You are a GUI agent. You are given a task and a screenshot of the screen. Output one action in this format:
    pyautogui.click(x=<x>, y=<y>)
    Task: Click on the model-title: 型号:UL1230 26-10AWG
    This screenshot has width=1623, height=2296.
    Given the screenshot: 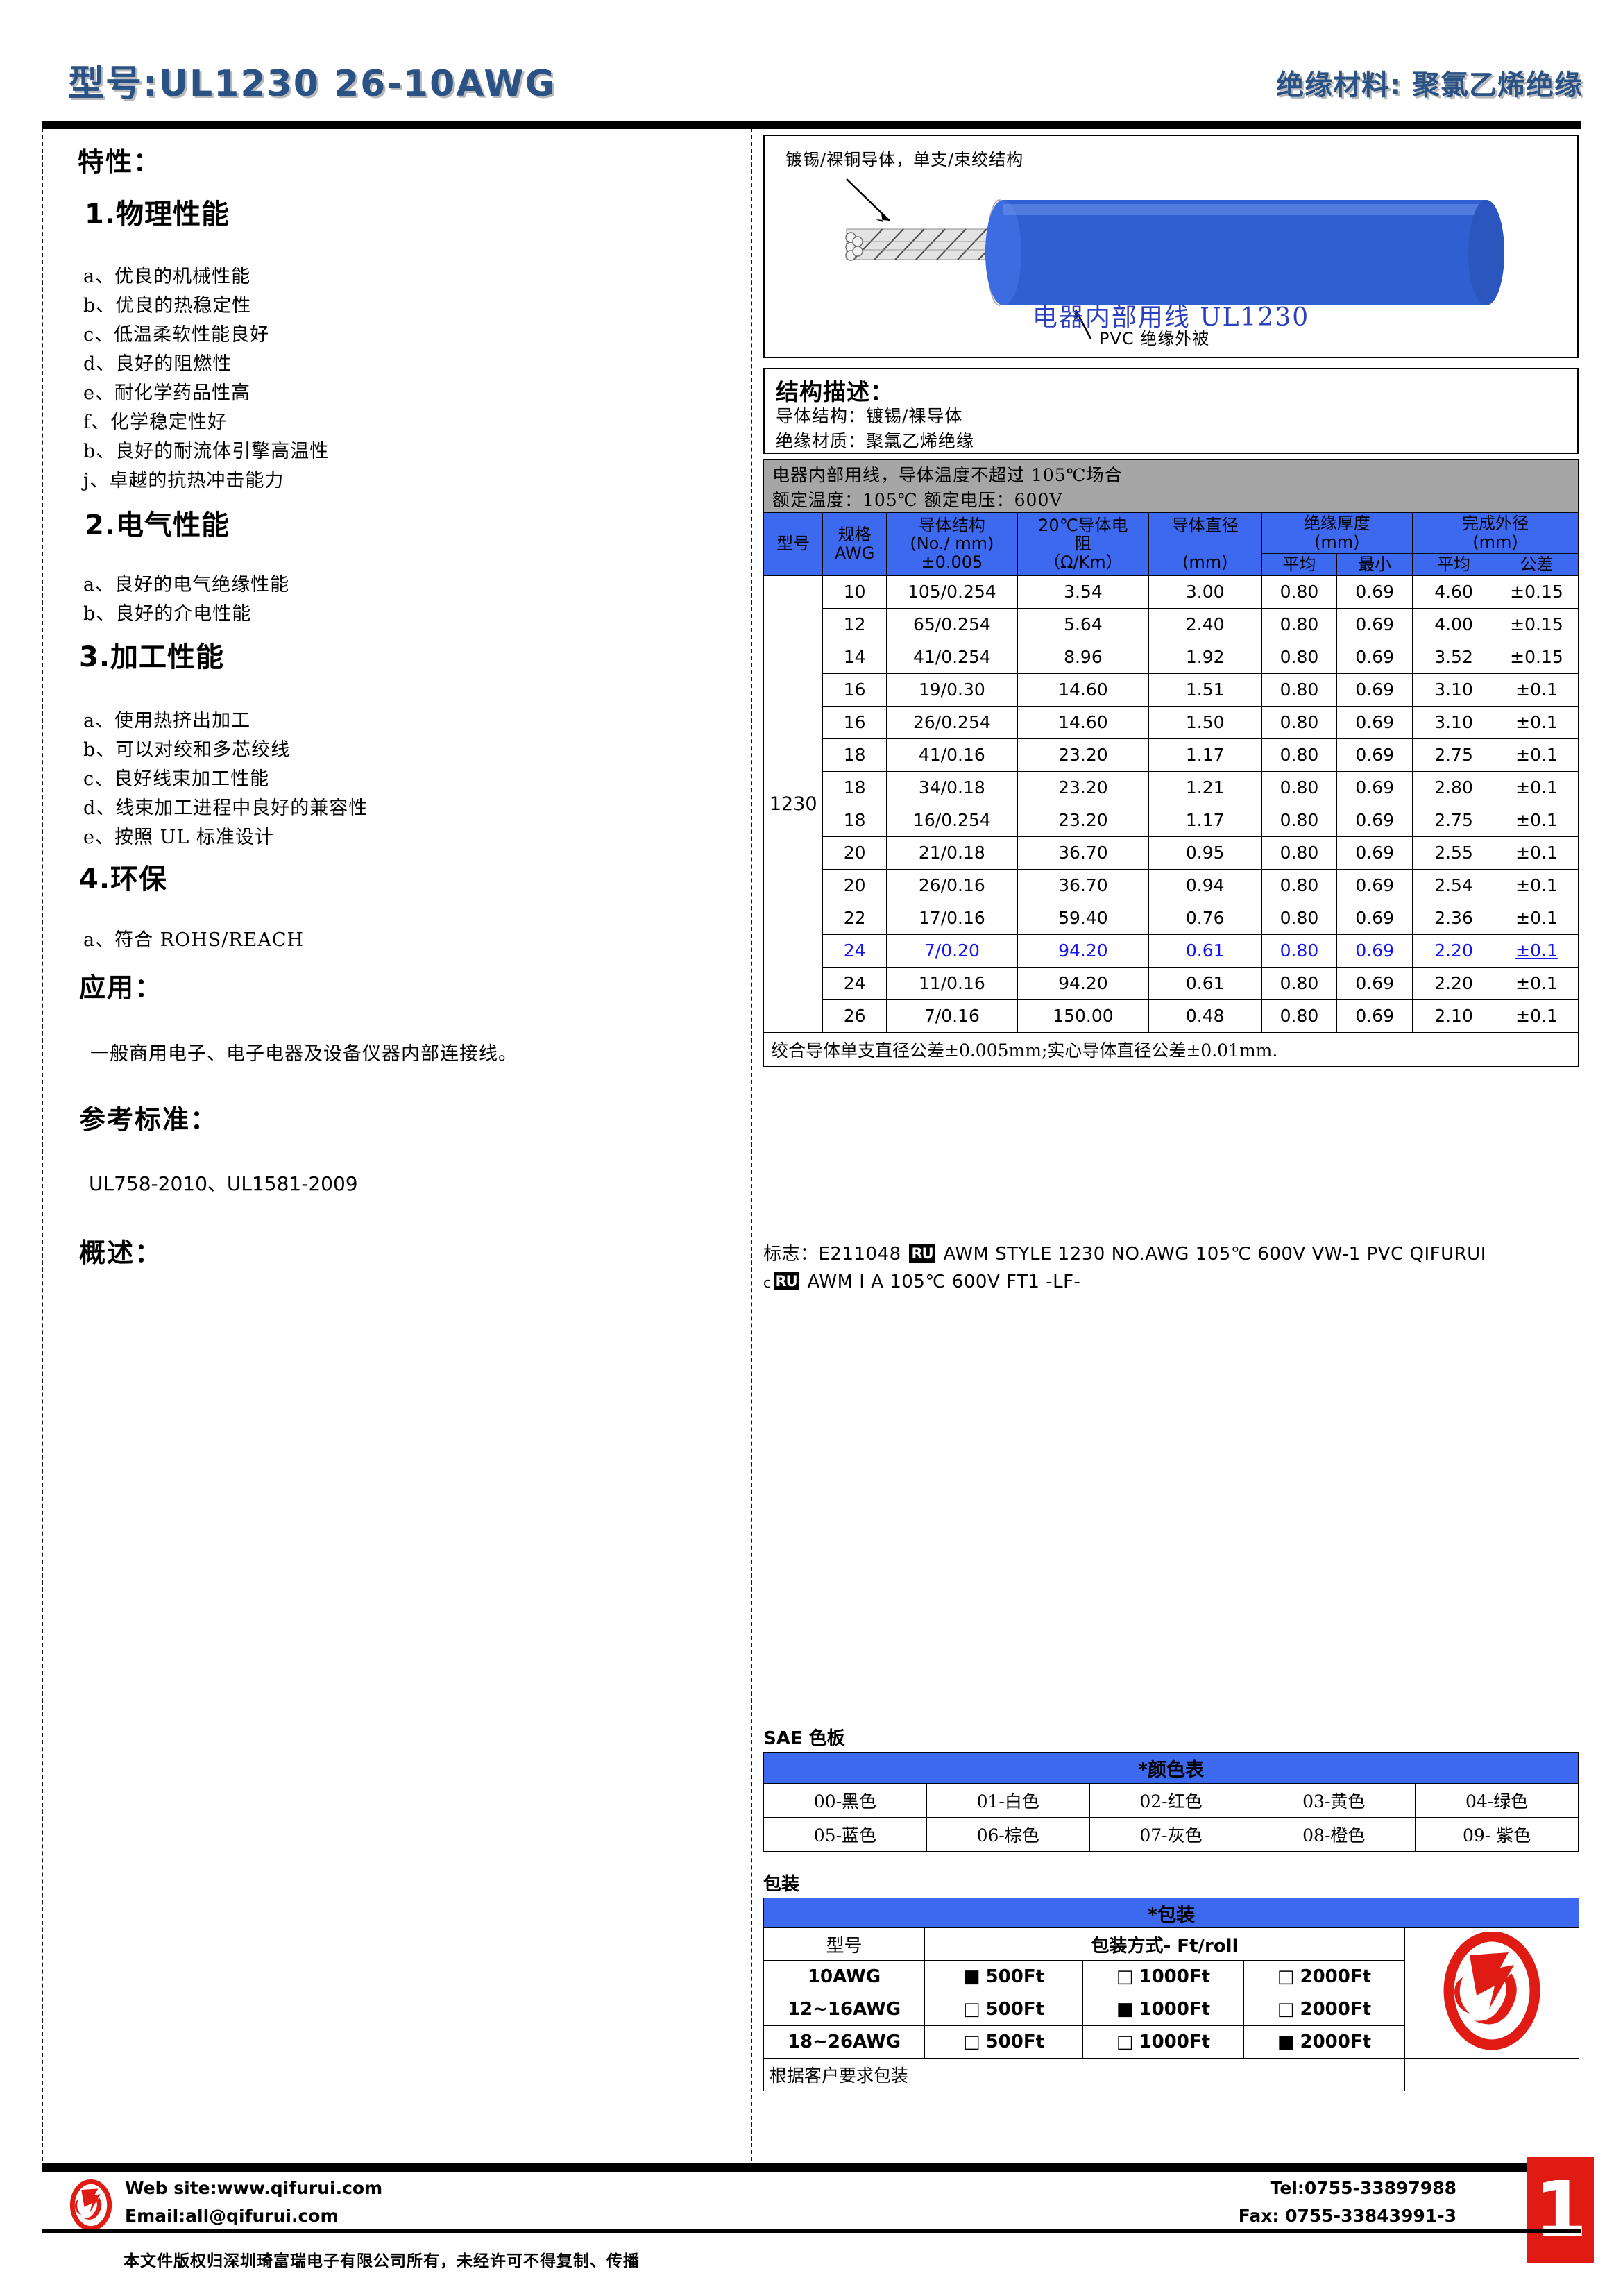 What is the action you would take?
    pyautogui.click(x=312, y=84)
    